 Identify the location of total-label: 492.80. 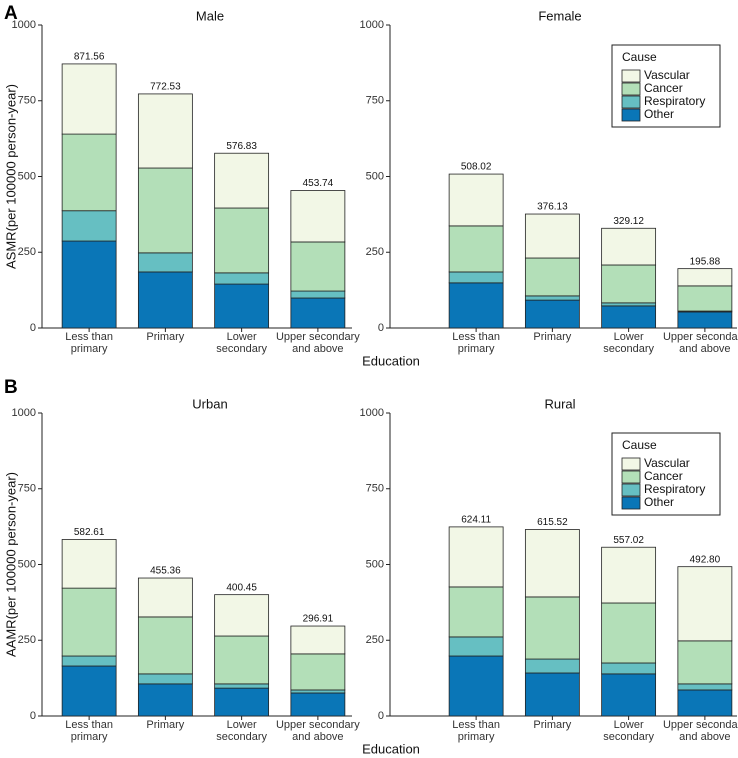
(705, 559).